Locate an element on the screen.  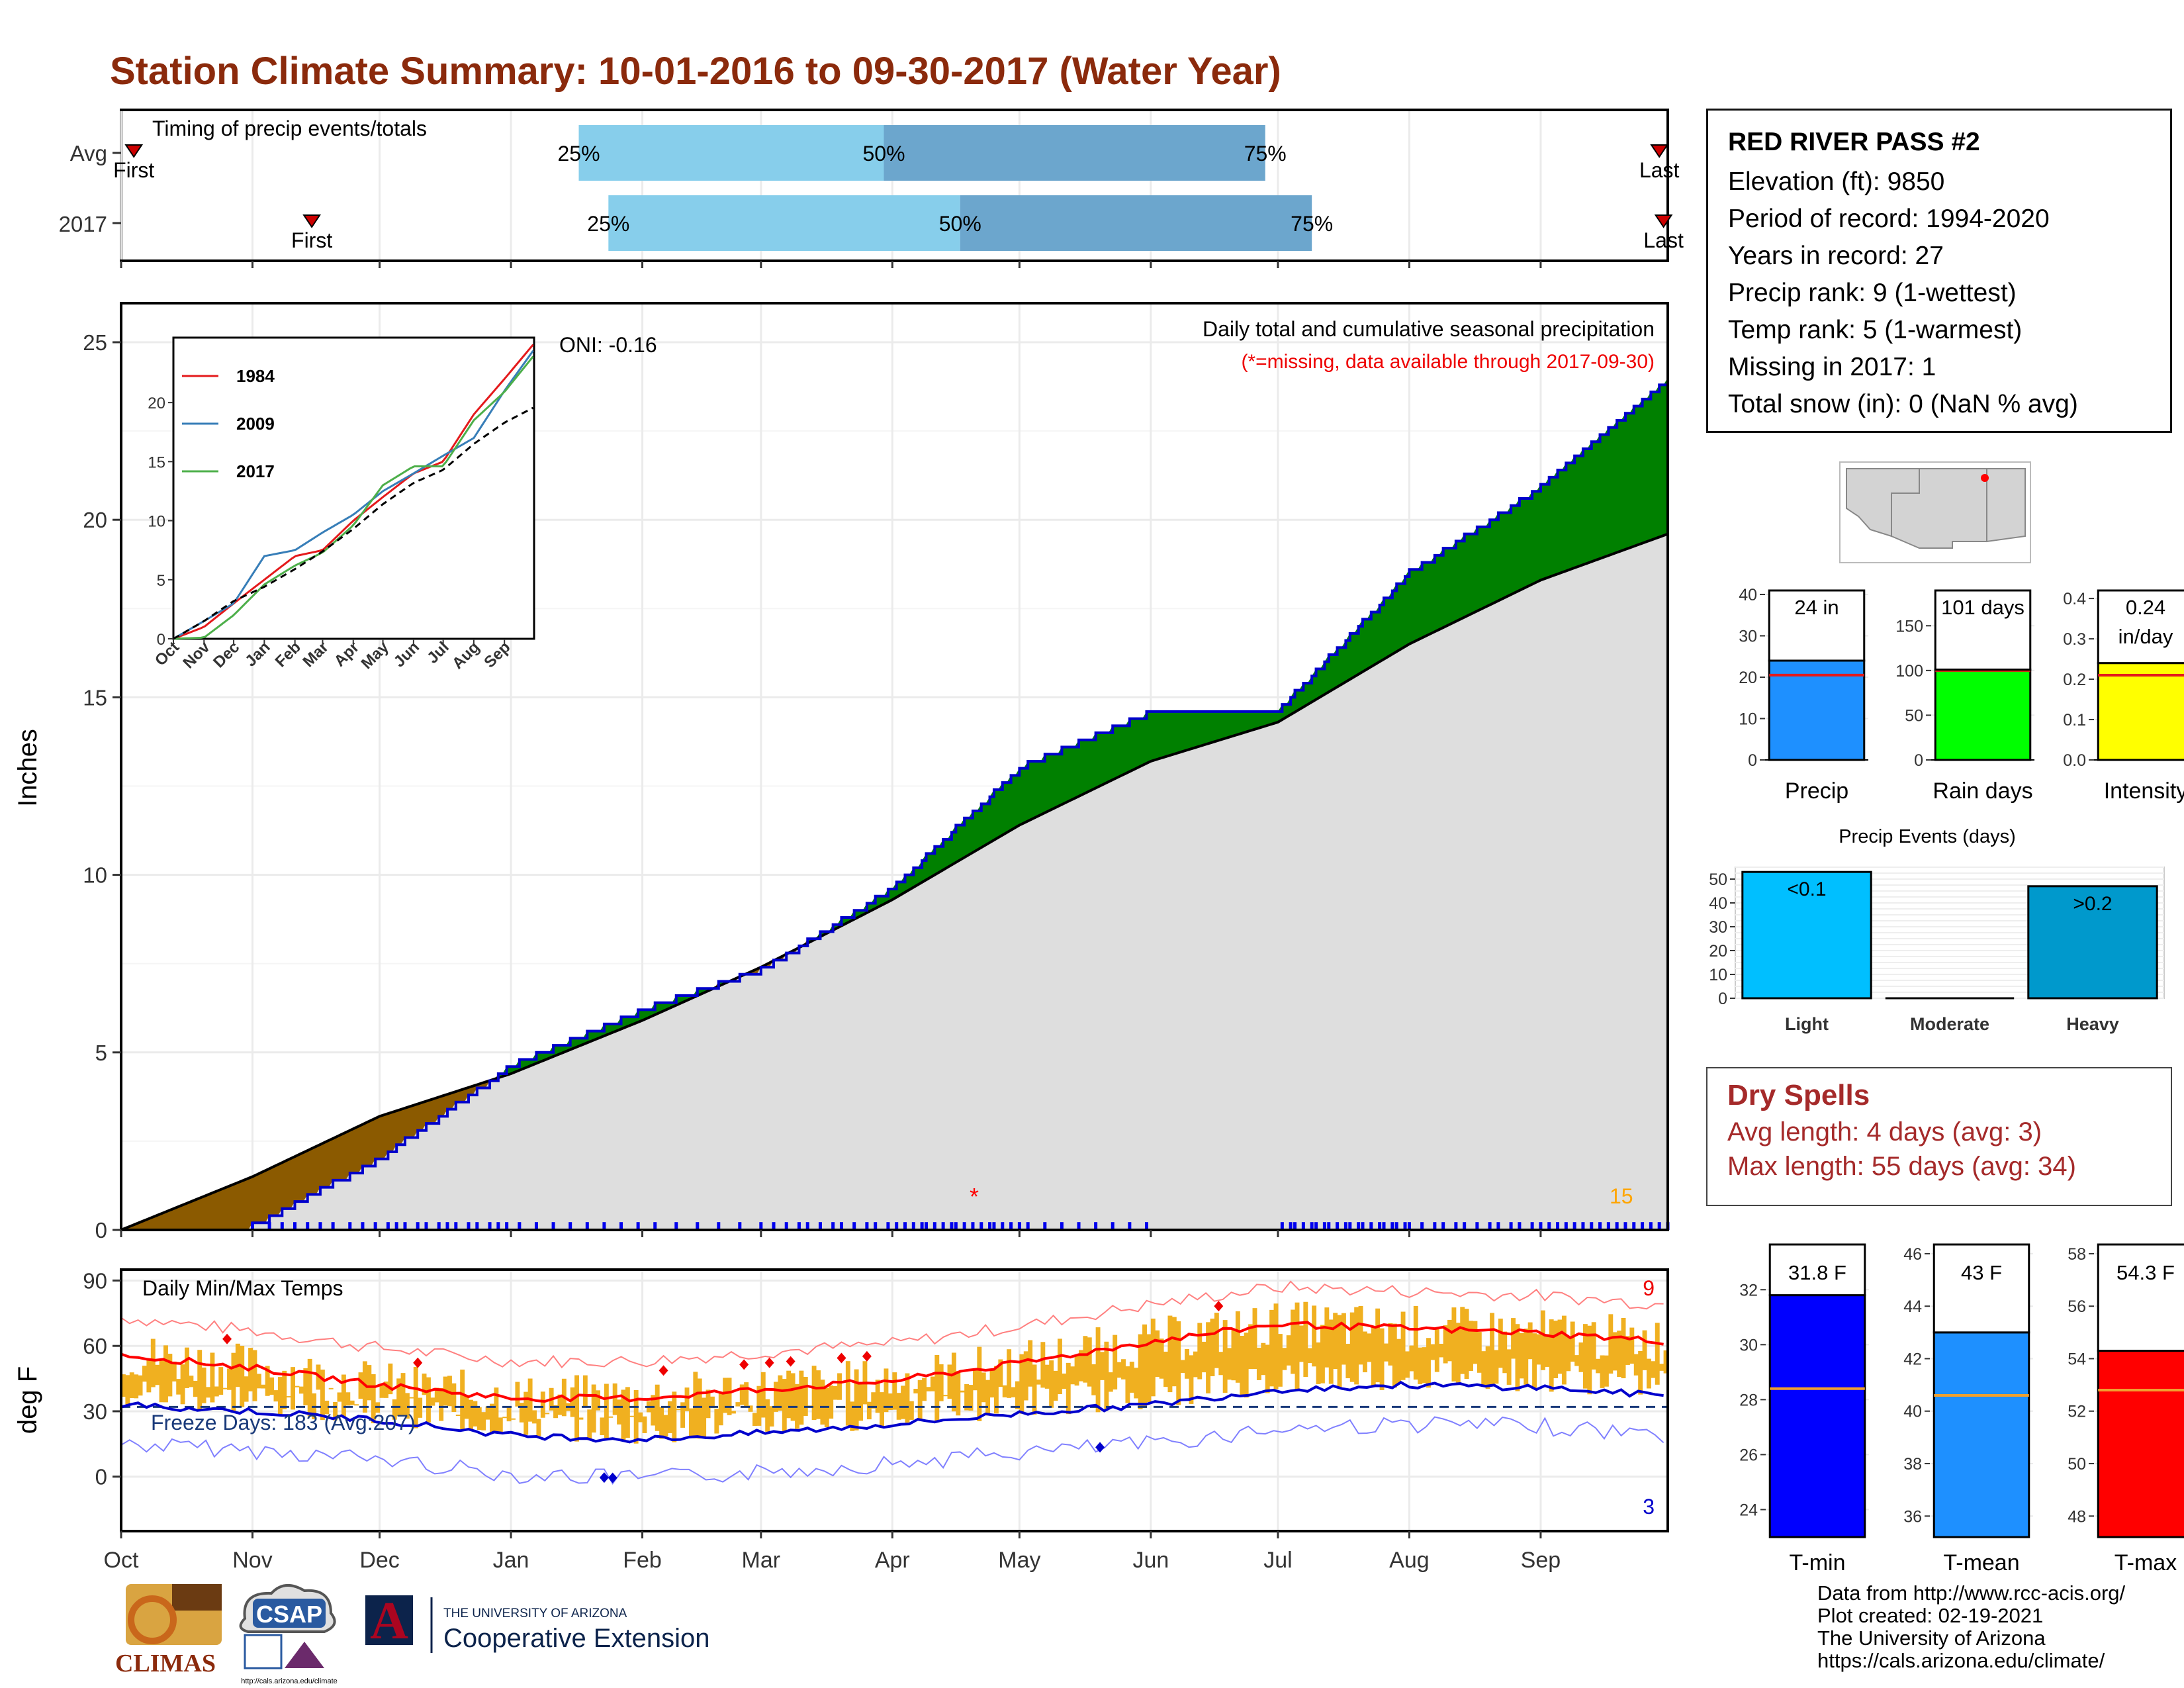
events-ytick-label: 20 is located at coordinates (1718, 951).